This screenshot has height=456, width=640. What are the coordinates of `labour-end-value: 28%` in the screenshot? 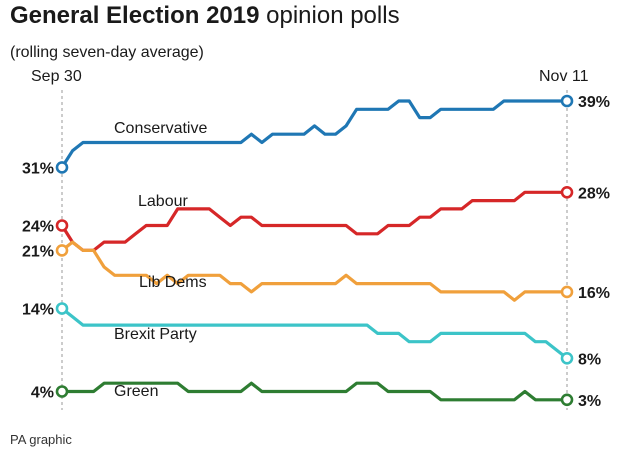 It's located at (594, 193).